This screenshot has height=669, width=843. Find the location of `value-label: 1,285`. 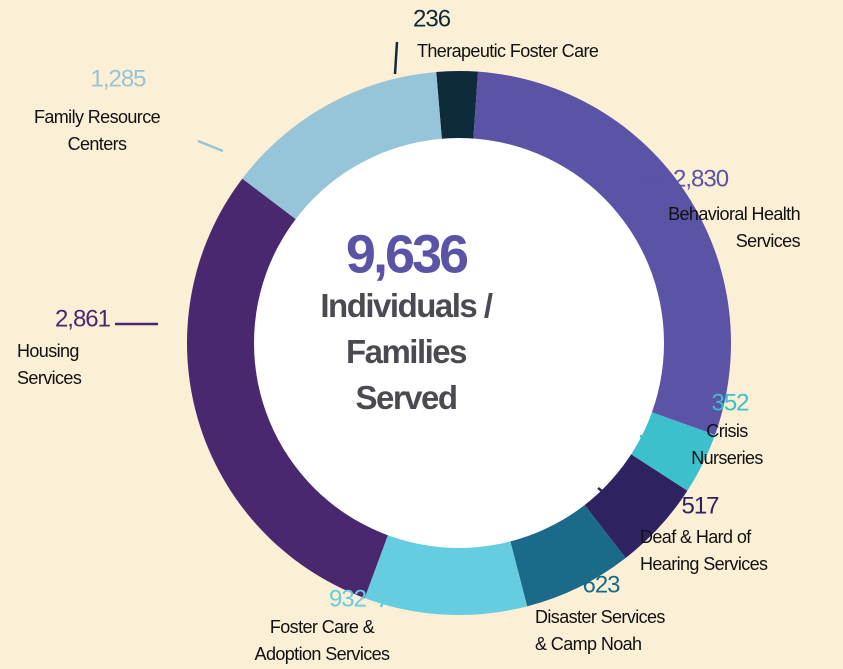

value-label: 1,285 is located at coordinates (118, 78).